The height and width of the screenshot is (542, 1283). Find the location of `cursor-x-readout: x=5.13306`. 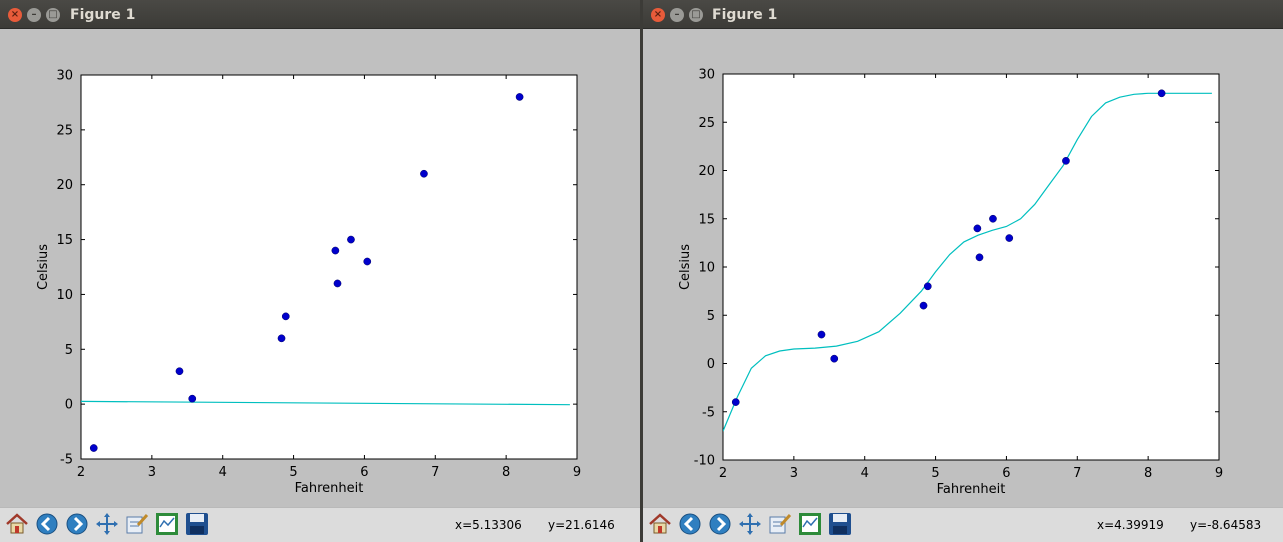

cursor-x-readout: x=5.13306 is located at coordinates (488, 525).